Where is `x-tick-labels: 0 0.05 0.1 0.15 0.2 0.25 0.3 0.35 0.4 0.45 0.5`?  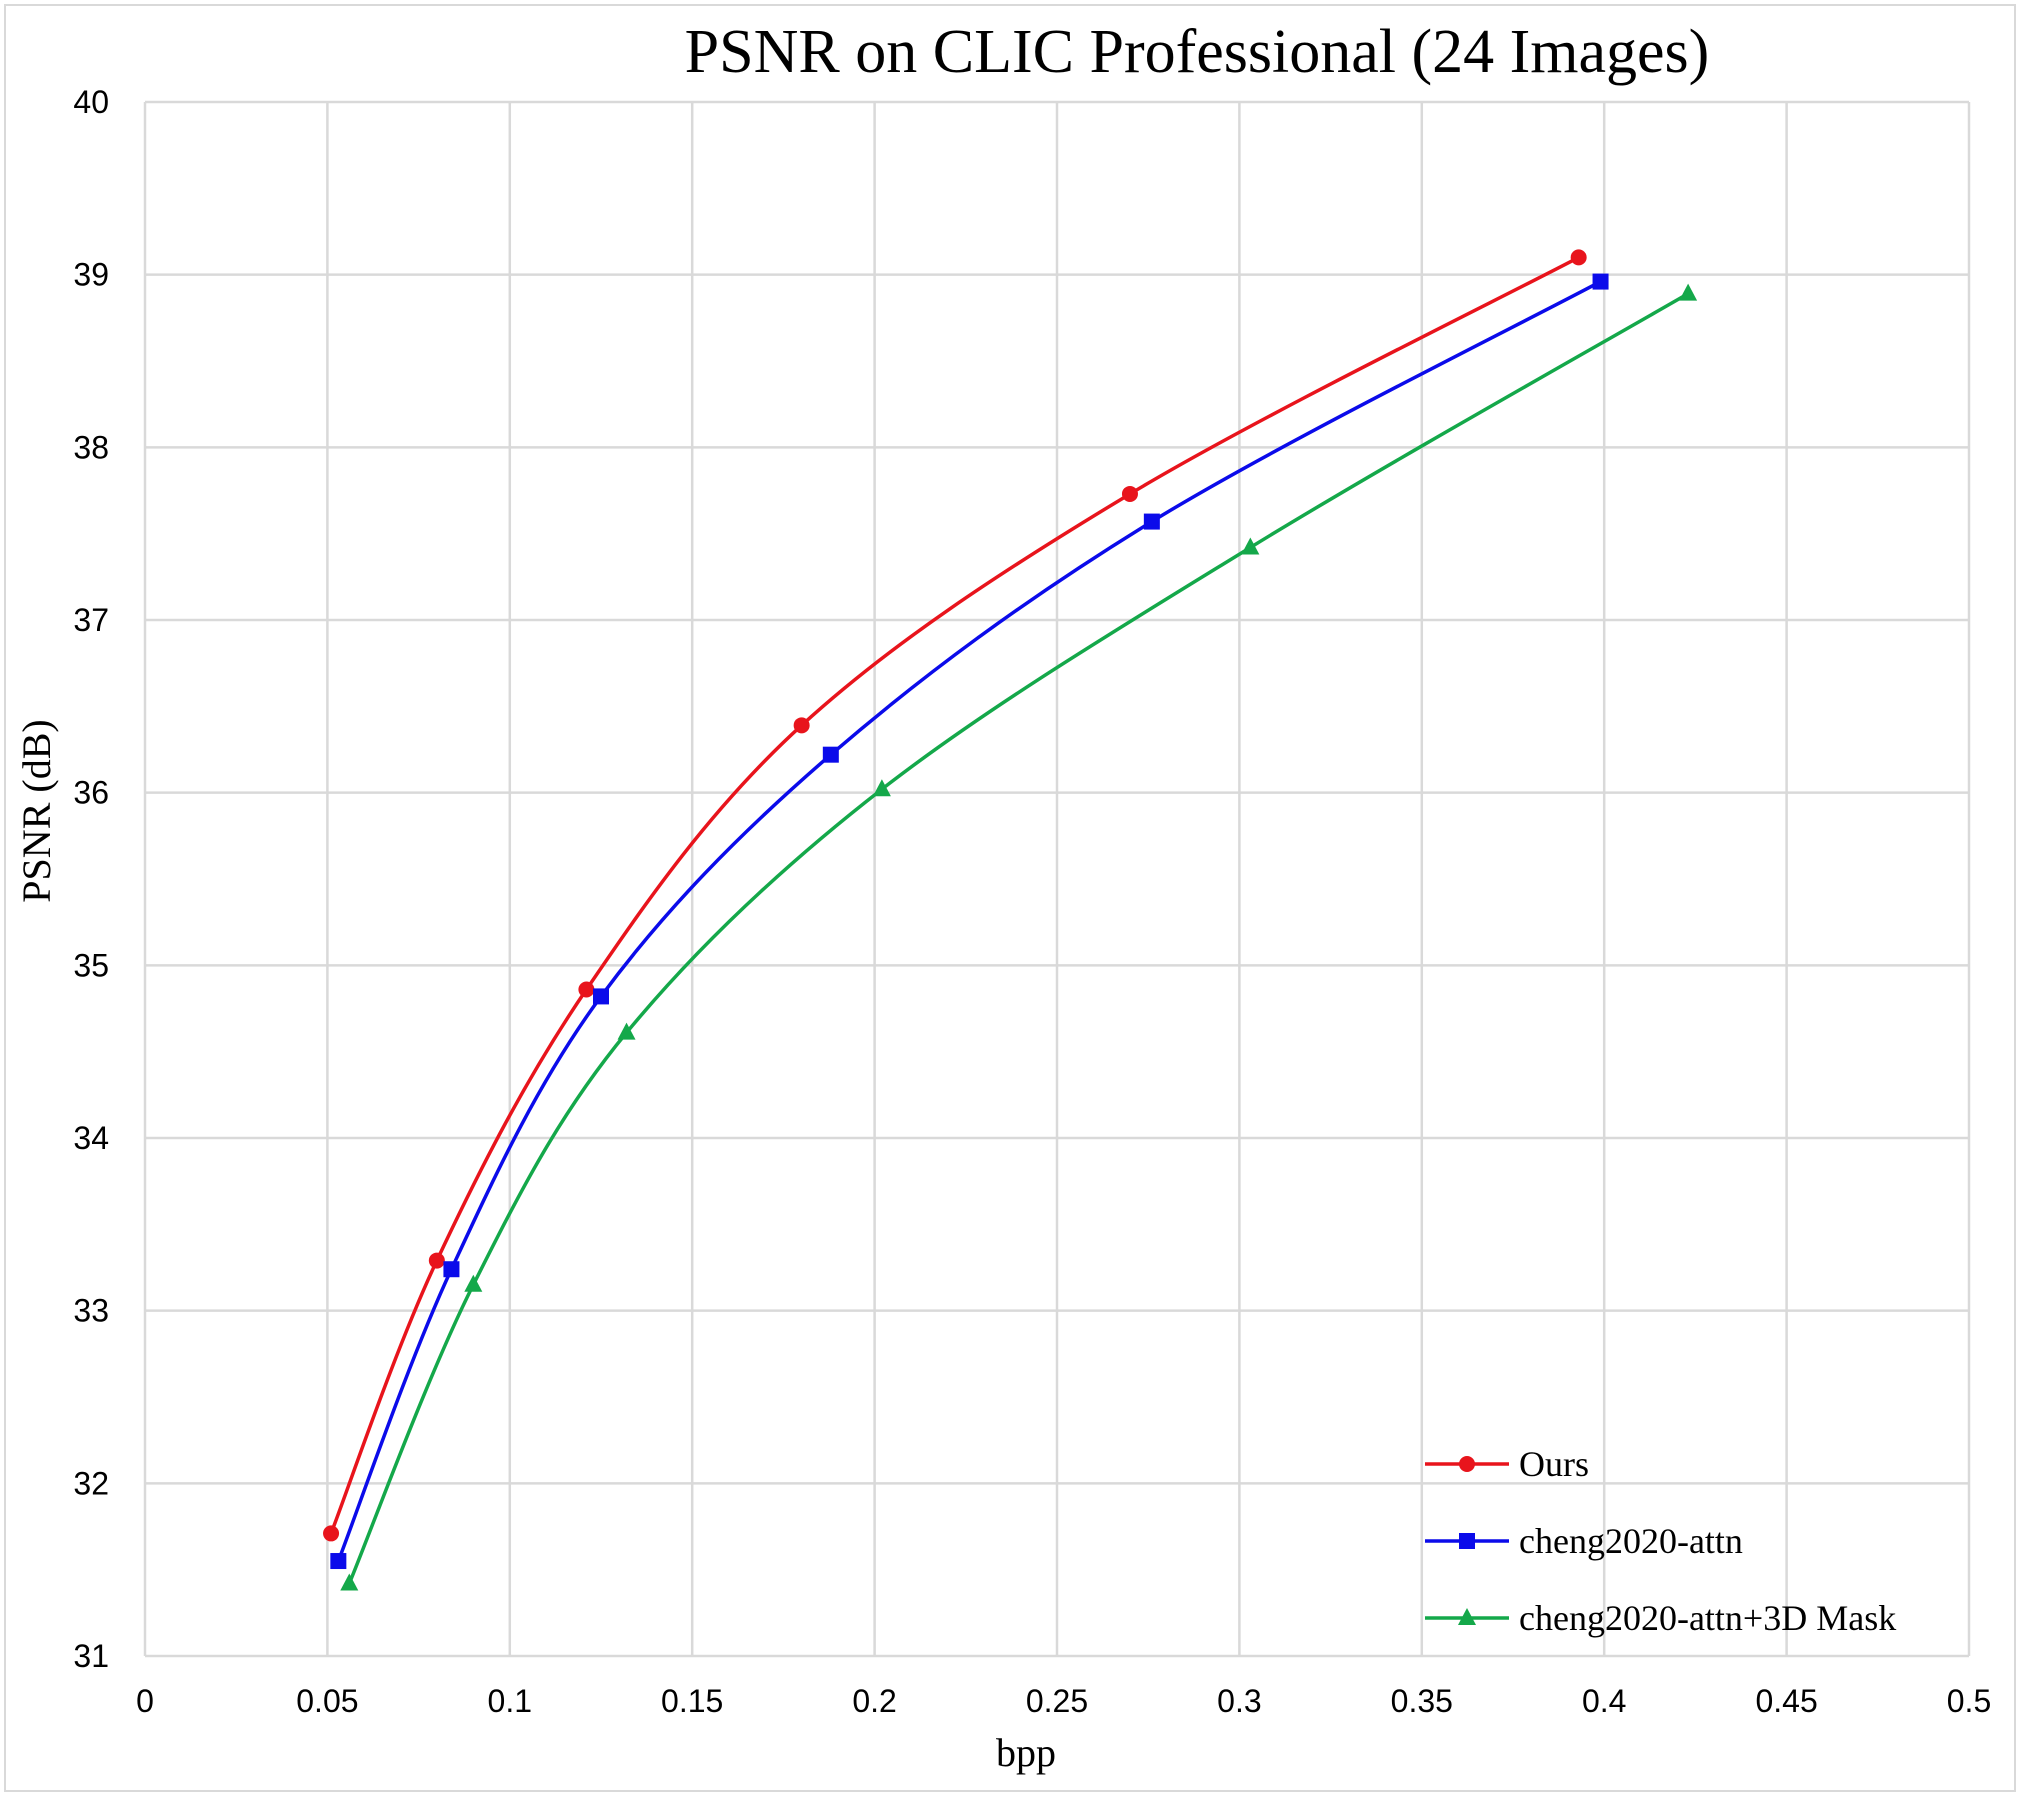 x-tick-labels: 0 0.05 0.1 0.15 0.2 0.25 0.3 0.35 0.4 0.45 0.5 is located at coordinates (1063, 1701).